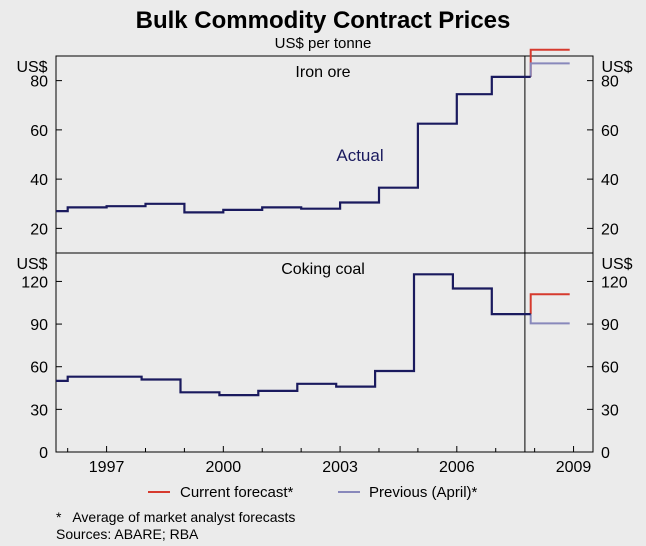 This screenshot has height=546, width=646. What do you see at coordinates (610, 229) in the screenshot?
I see `y-tick-label-right: 20` at bounding box center [610, 229].